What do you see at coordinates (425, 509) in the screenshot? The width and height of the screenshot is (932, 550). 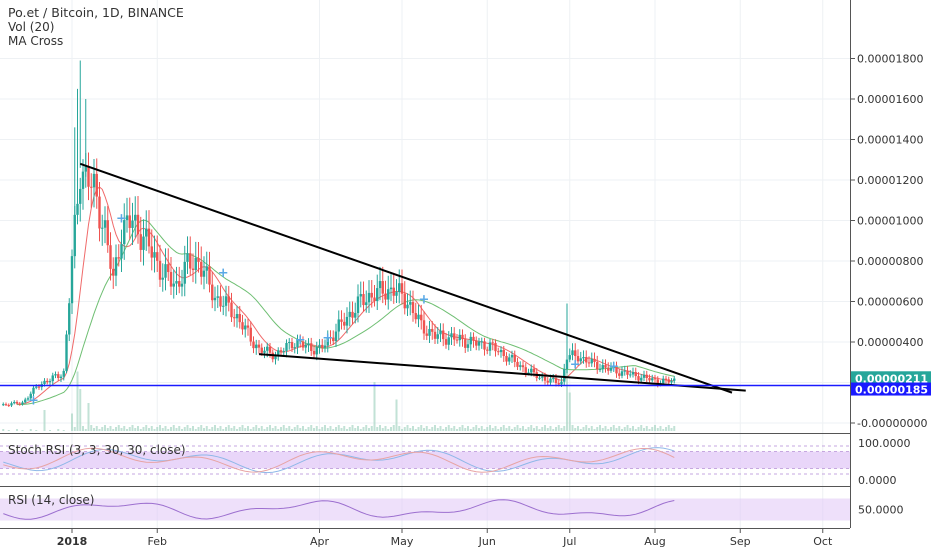 I see `rsi-band` at bounding box center [425, 509].